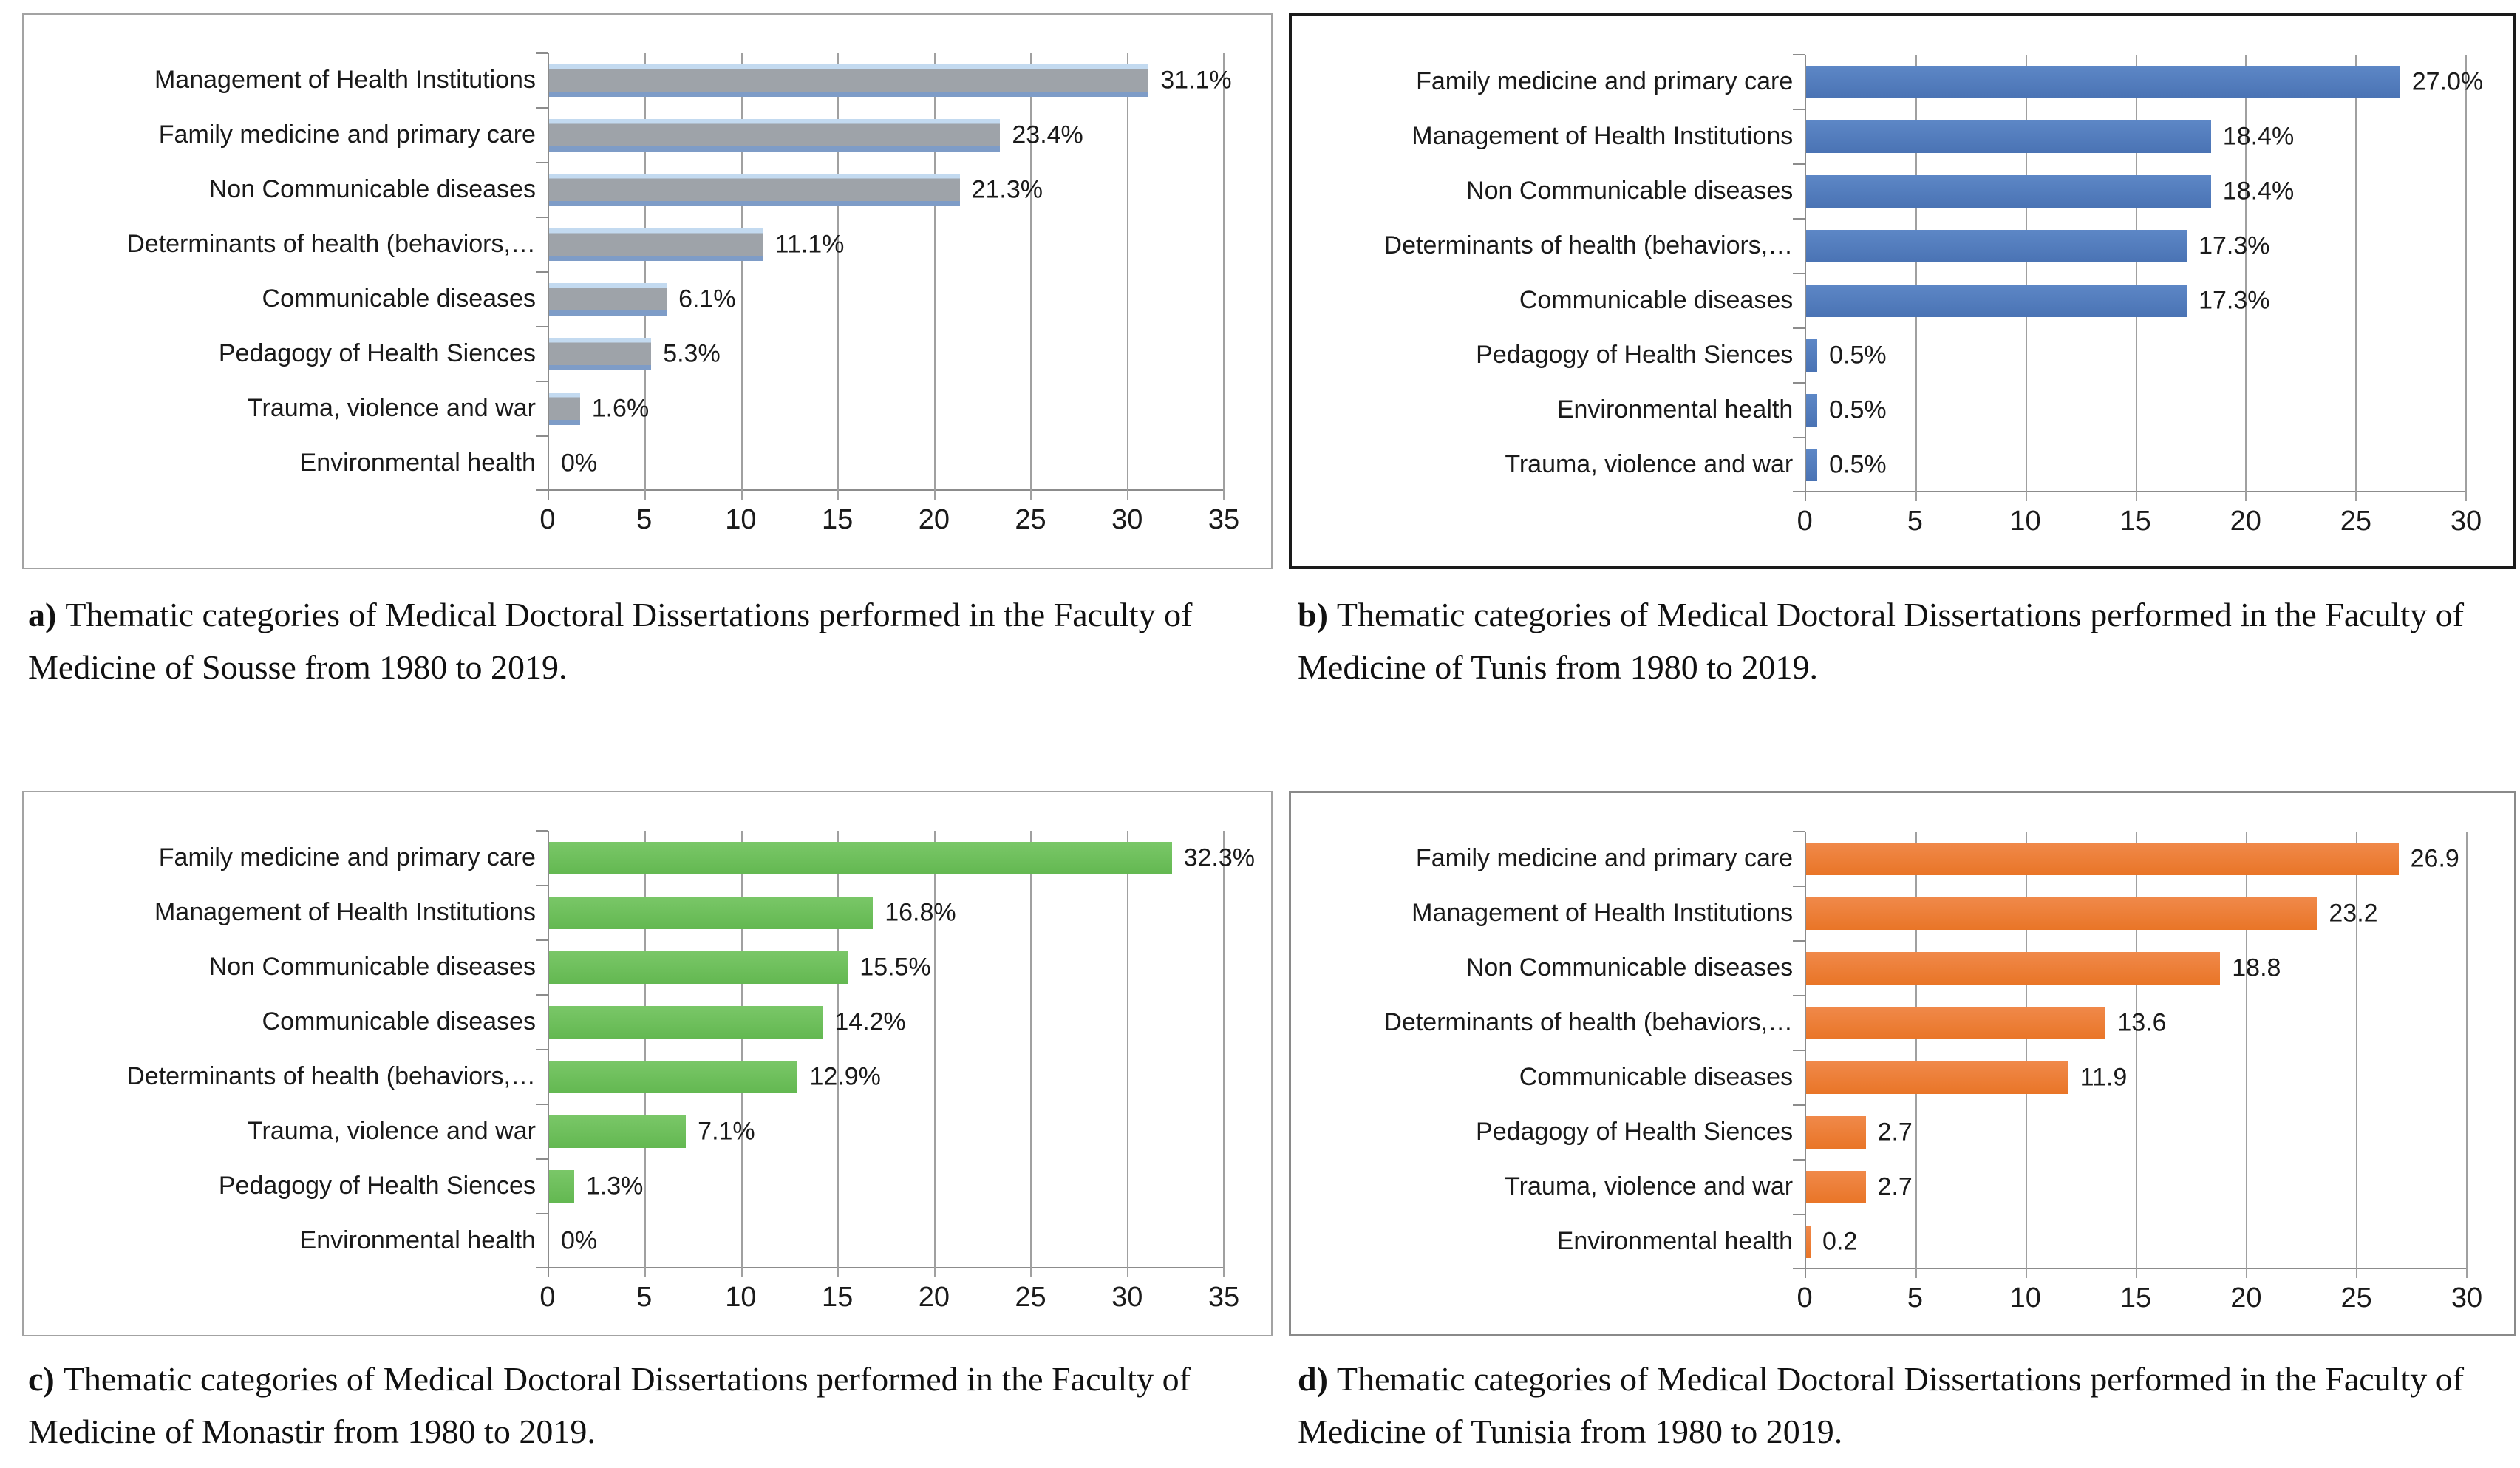 Image resolution: width=2520 pixels, height=1468 pixels. What do you see at coordinates (880, 912) in the screenshot?
I see `bar-row: 16.8%` at bounding box center [880, 912].